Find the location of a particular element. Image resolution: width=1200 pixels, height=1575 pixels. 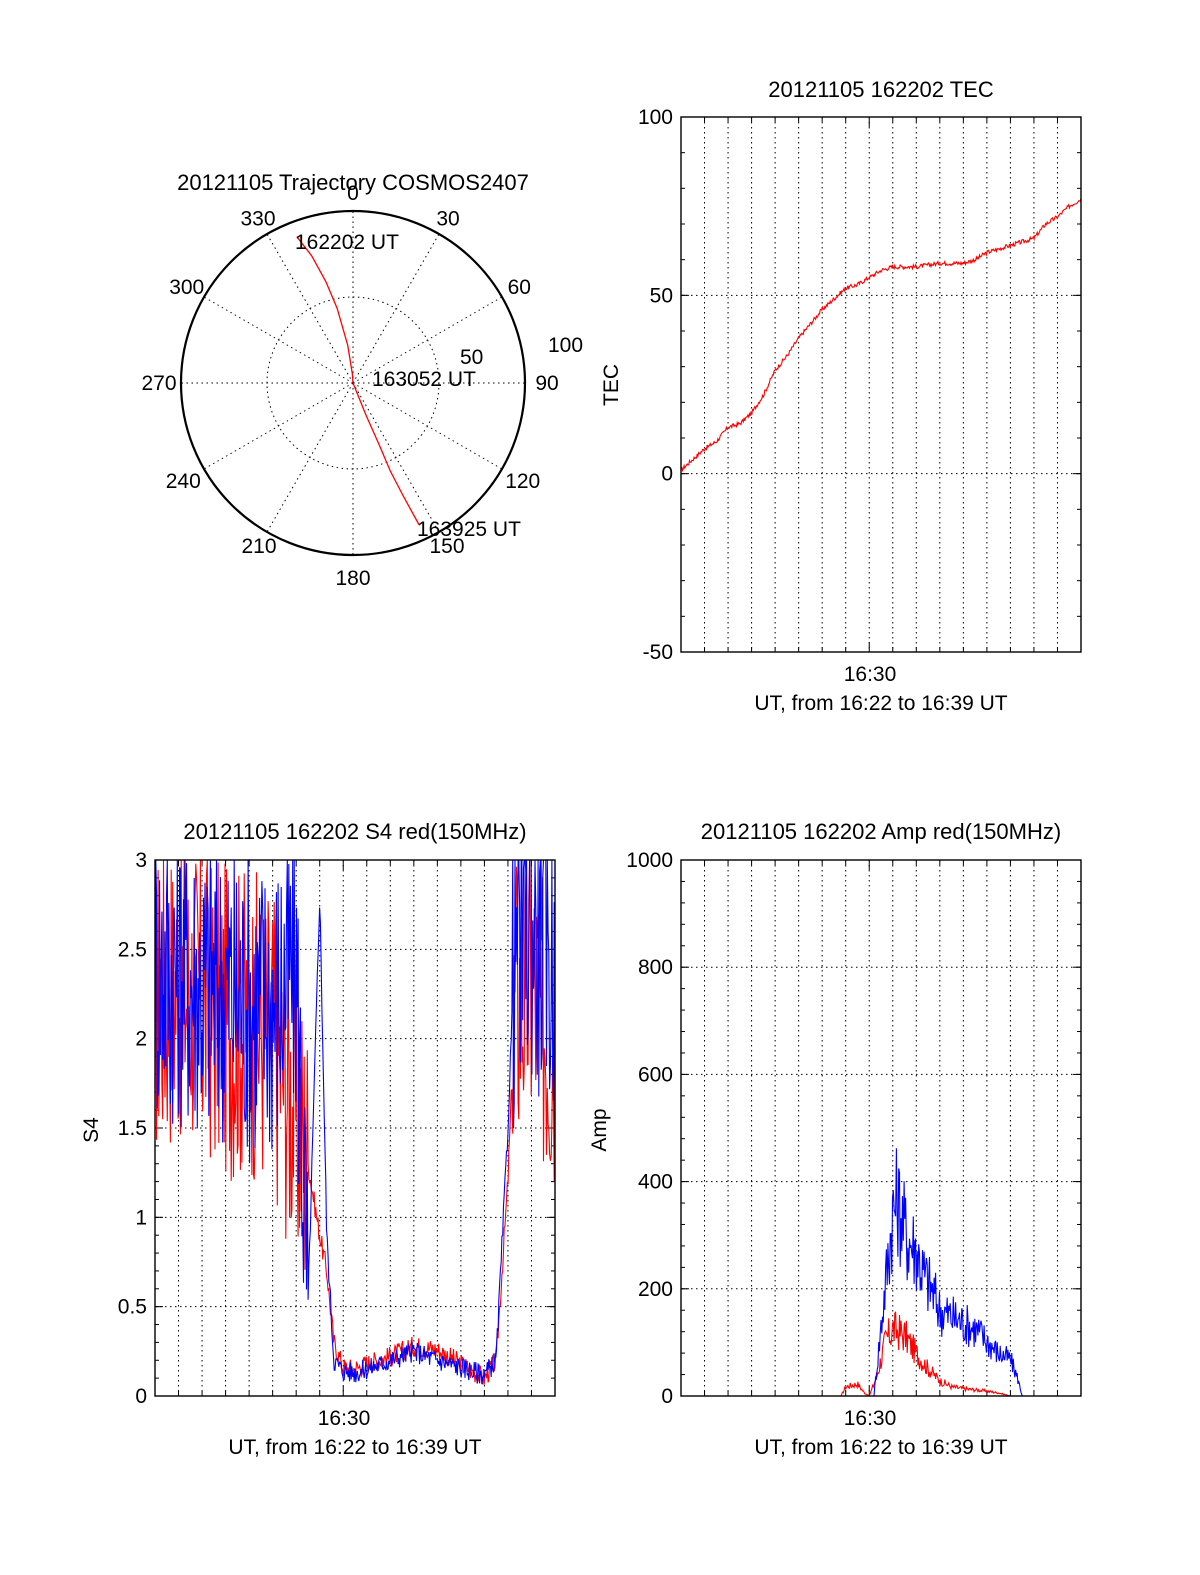

y-tick-label: 3 is located at coordinates (141, 860).